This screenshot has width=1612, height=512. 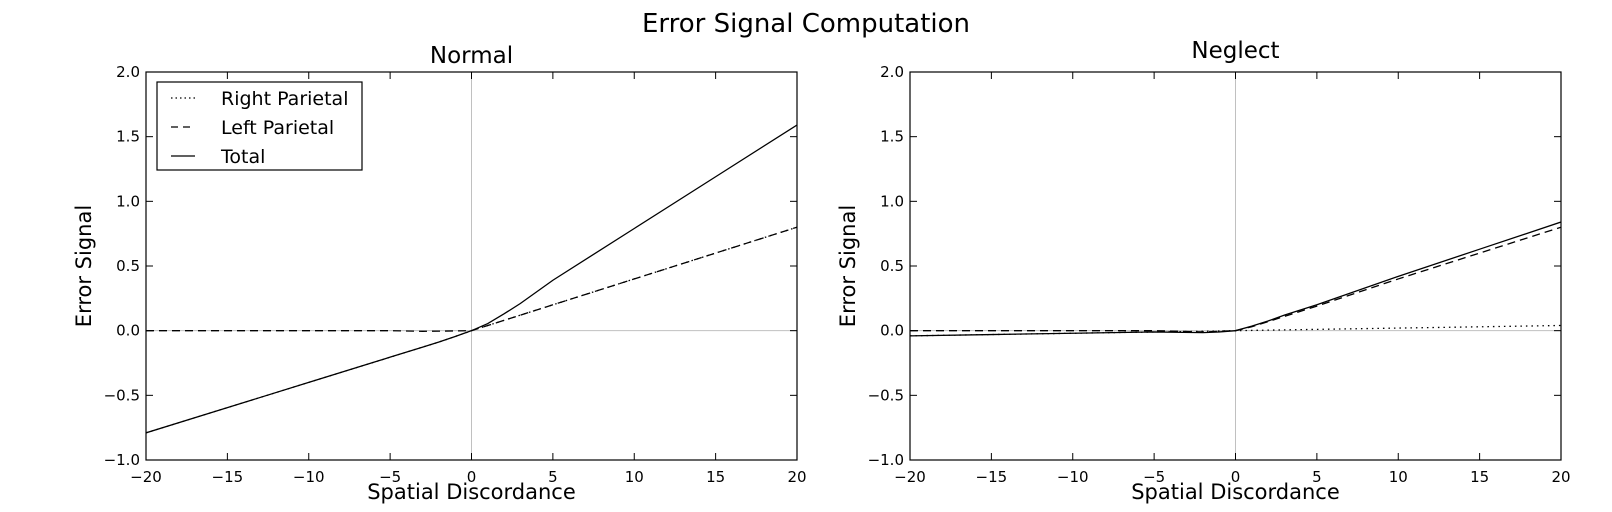 I want to click on legend: Right Parietal Left Parietal Total, so click(x=259, y=126).